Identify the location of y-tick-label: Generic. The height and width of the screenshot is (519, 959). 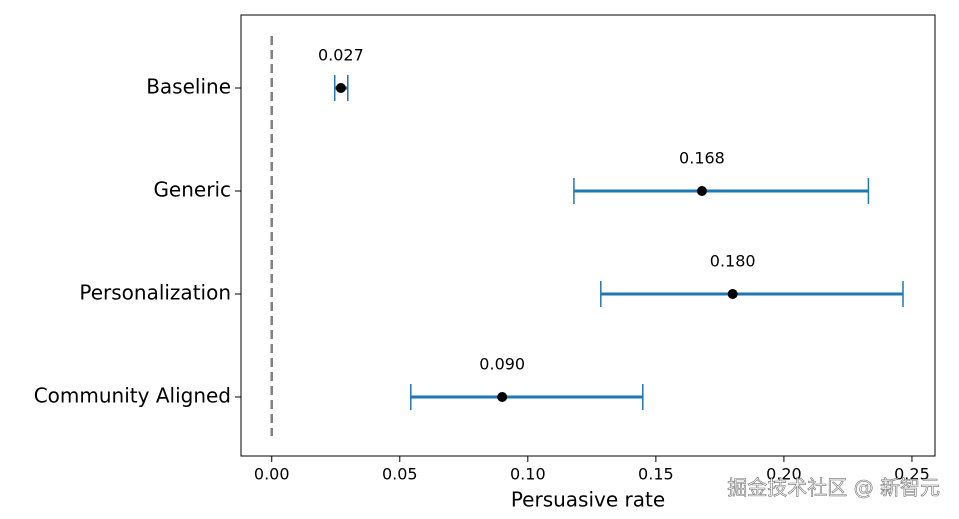
(192, 190).